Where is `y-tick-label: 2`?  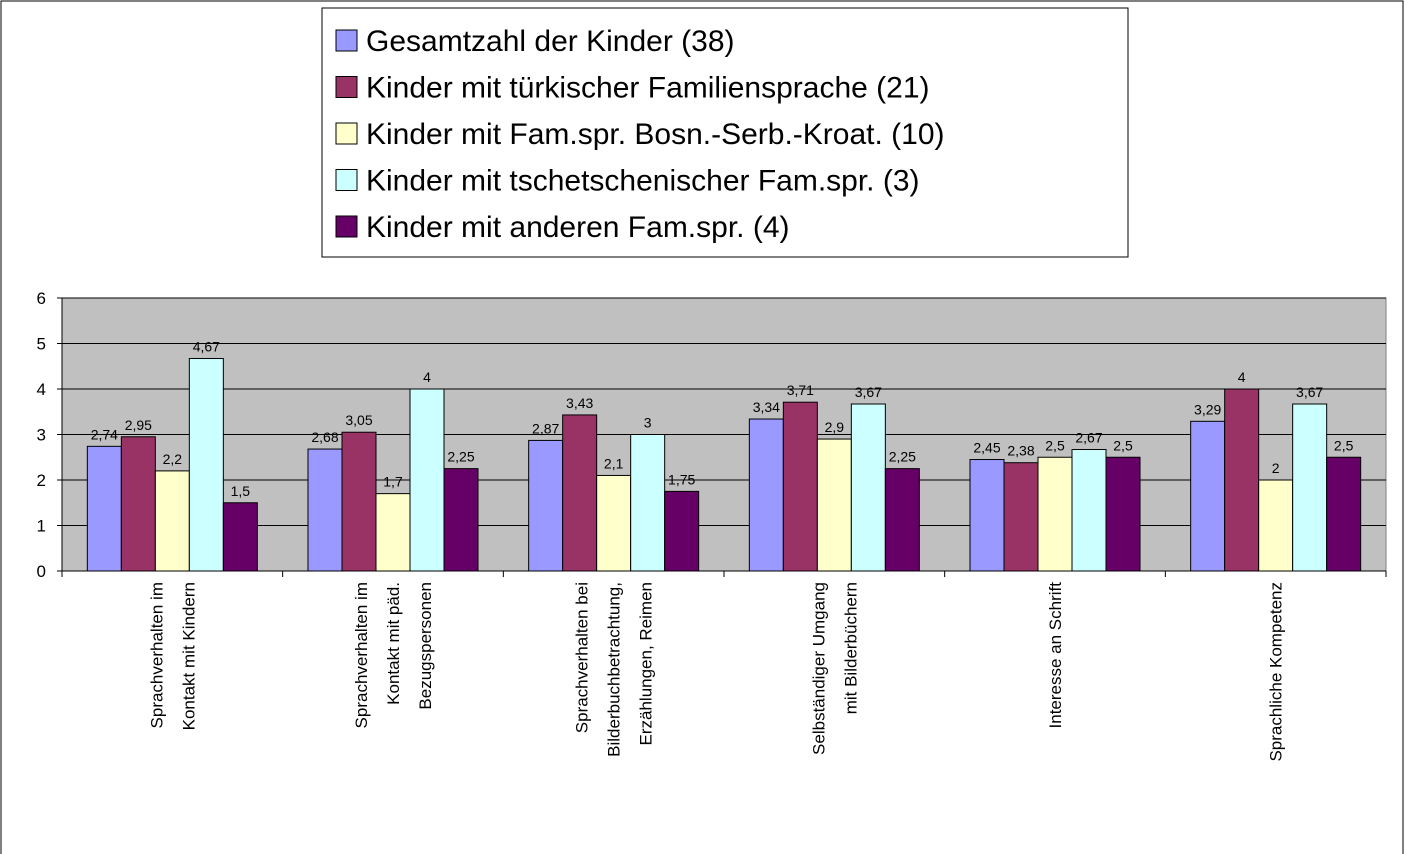 y-tick-label: 2 is located at coordinates (41, 480).